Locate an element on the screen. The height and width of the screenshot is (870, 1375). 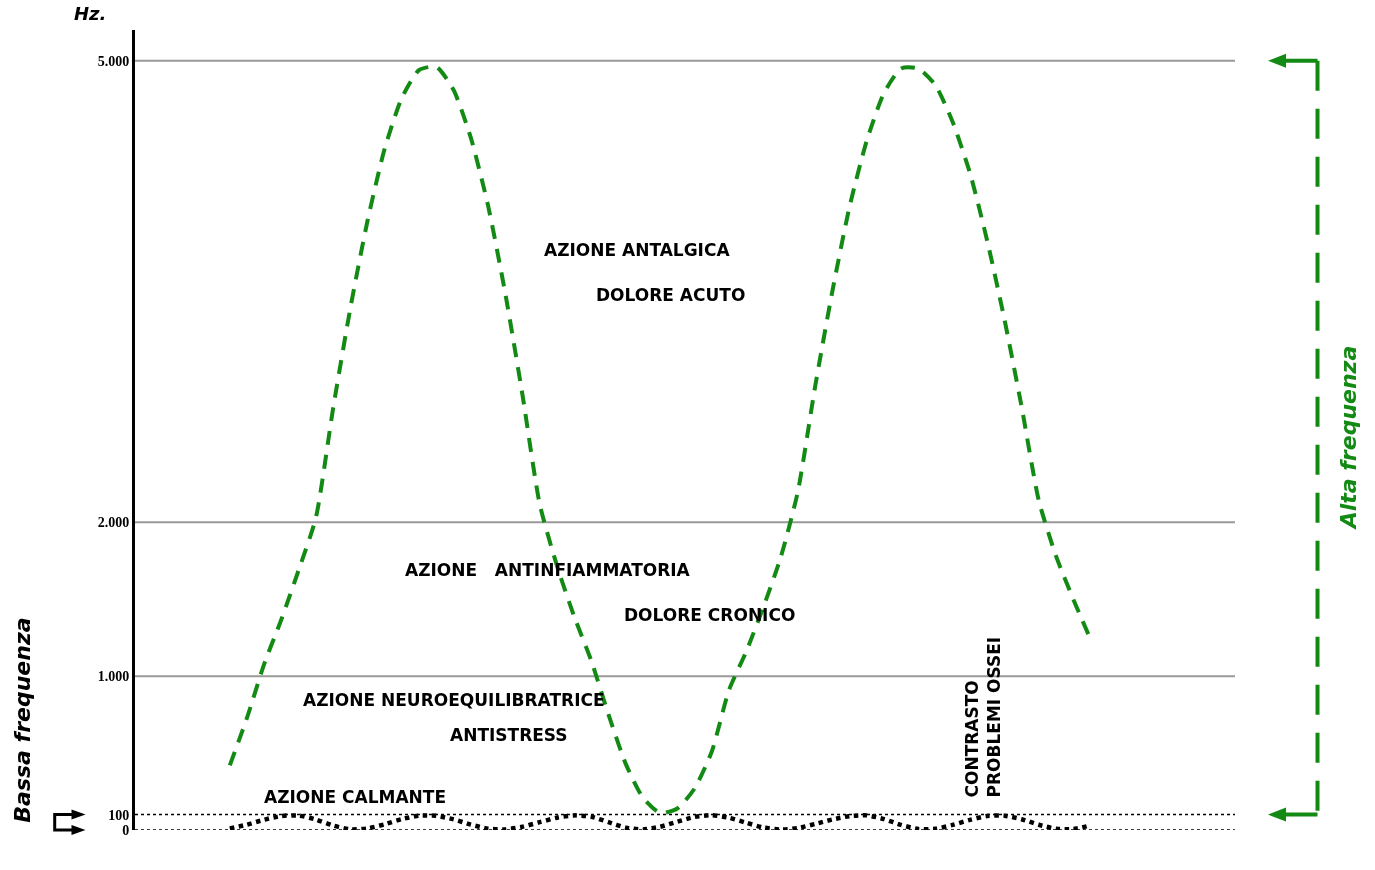
annotation: CONTRASTO PROBLEMI OSSEI is located at coordinates (982, 717).